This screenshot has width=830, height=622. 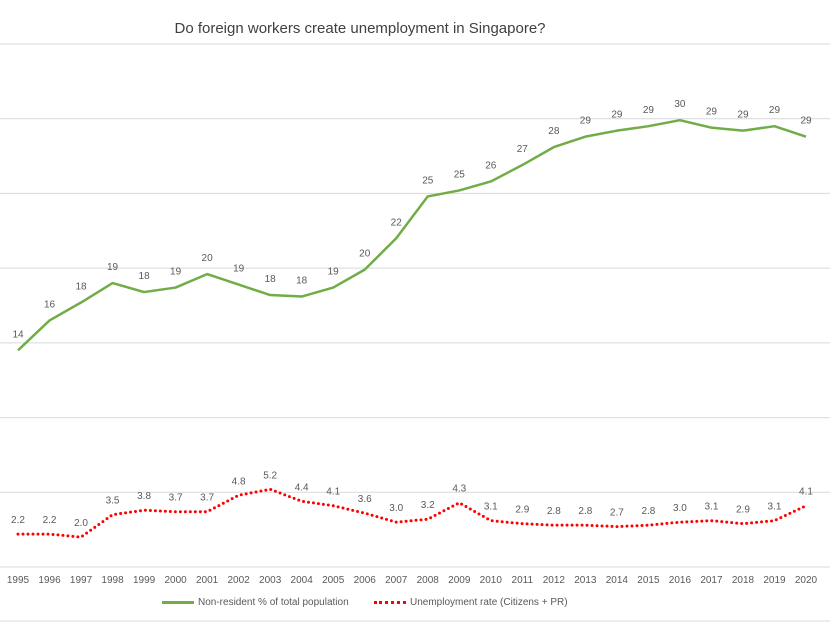 I want to click on x-tick-label: 2008, so click(x=428, y=580).